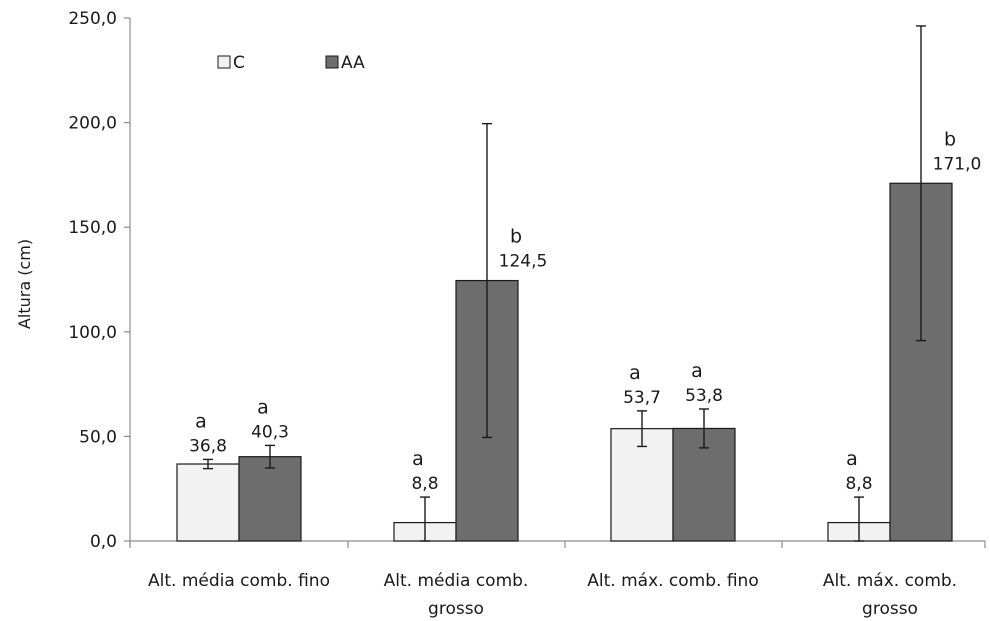 This screenshot has width=990, height=621. Describe the element at coordinates (291, 63) in the screenshot. I see `legend: C AA` at that location.